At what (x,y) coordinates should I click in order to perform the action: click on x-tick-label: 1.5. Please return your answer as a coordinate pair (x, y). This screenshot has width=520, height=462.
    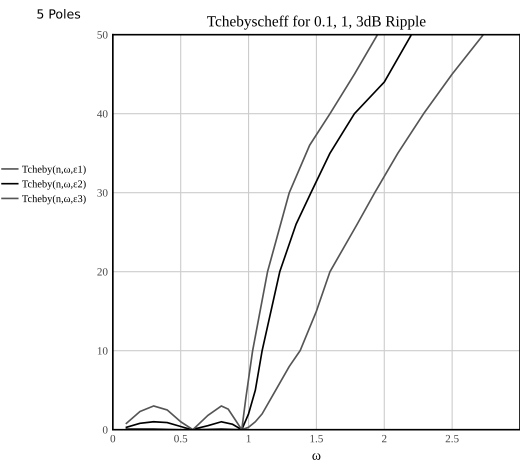
    Looking at the image, I should click on (316, 438).